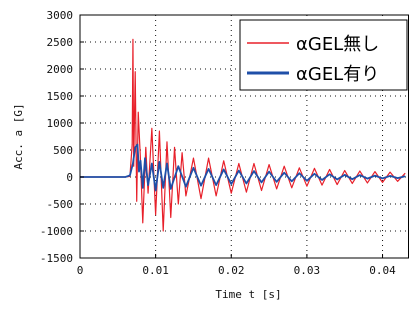 The width and height of the screenshot is (409, 323). I want to click on x-tick-label: 0.04, so click(382, 270).